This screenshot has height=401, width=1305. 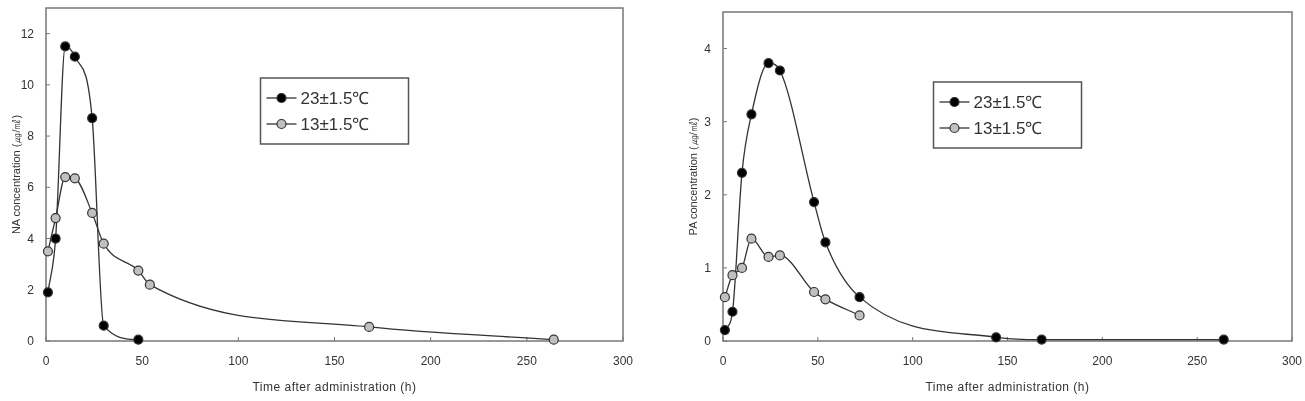 I want to click on y-tick-label: 1, so click(x=708, y=267).